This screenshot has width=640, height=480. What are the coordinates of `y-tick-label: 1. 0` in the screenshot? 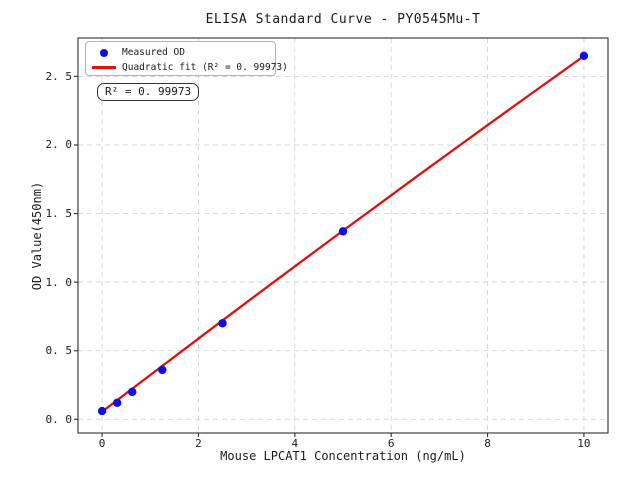 It's located at (59, 282).